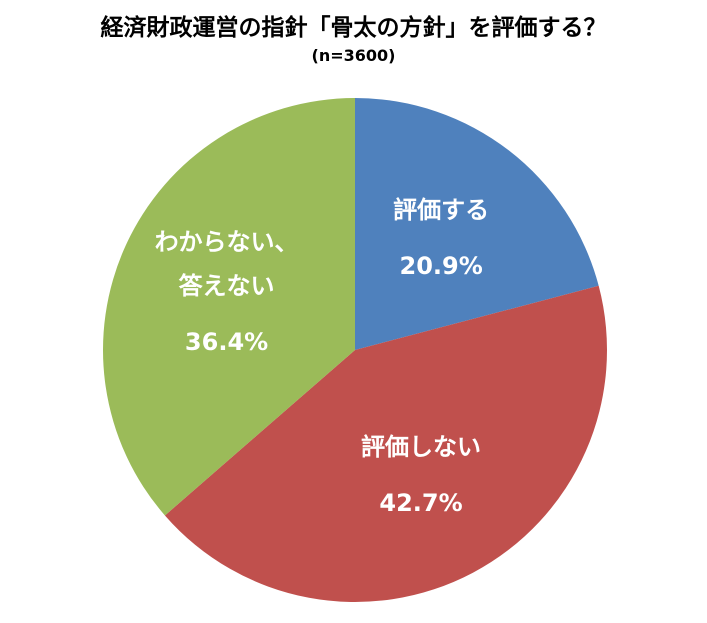 This screenshot has width=707, height=623. What do you see at coordinates (226, 263) in the screenshot?
I see `category-label: わからない、 答えない` at bounding box center [226, 263].